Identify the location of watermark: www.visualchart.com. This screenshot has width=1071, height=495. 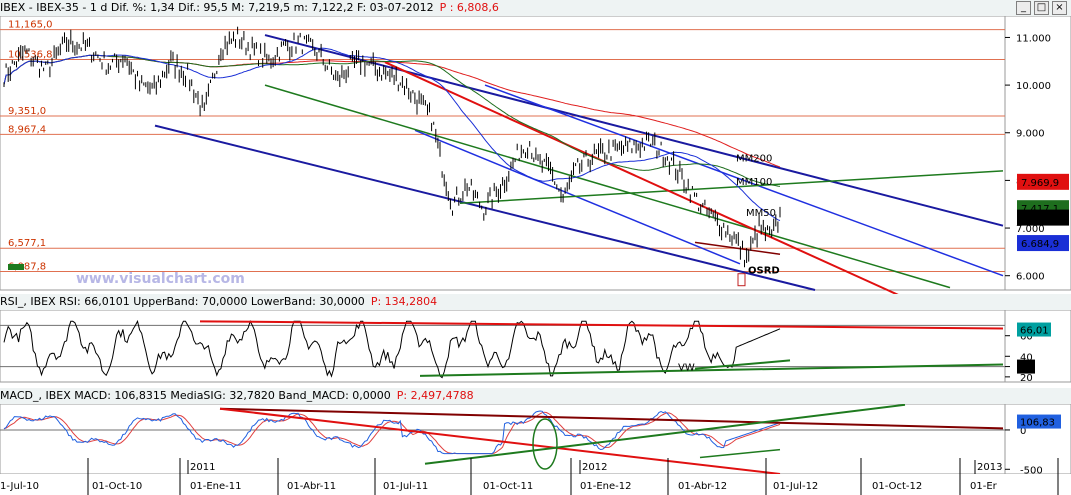
(160, 279).